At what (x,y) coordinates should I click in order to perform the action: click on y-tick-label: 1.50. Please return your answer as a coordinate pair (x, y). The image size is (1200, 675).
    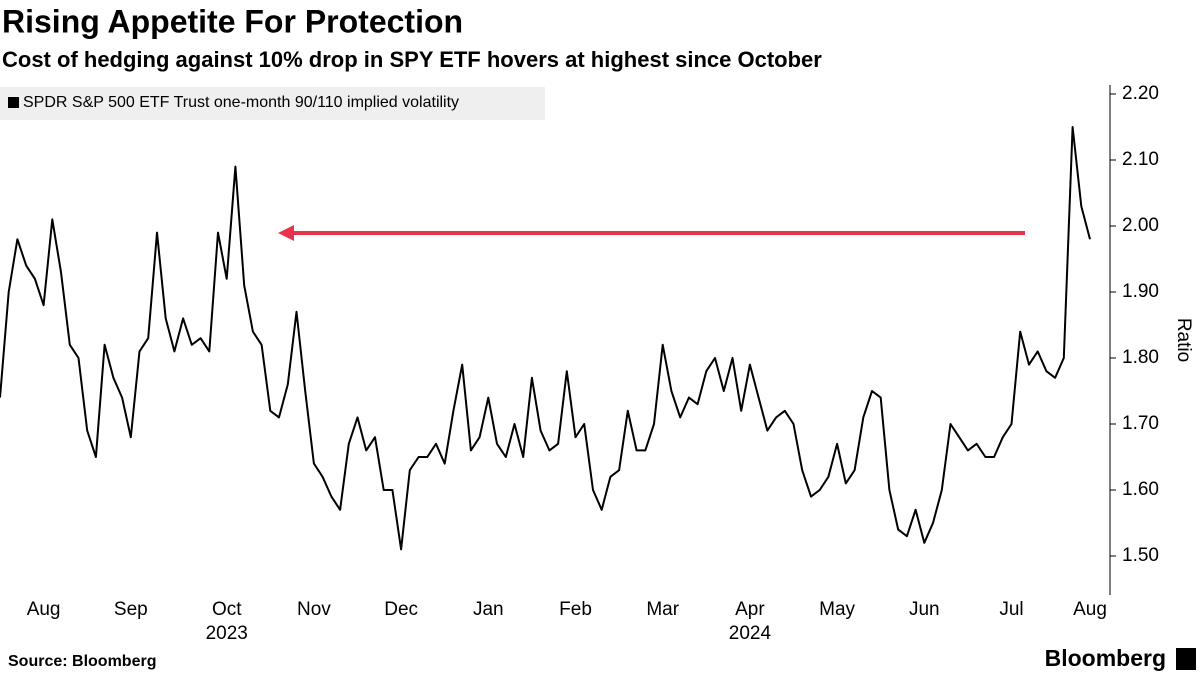
    Looking at the image, I should click on (1140, 555).